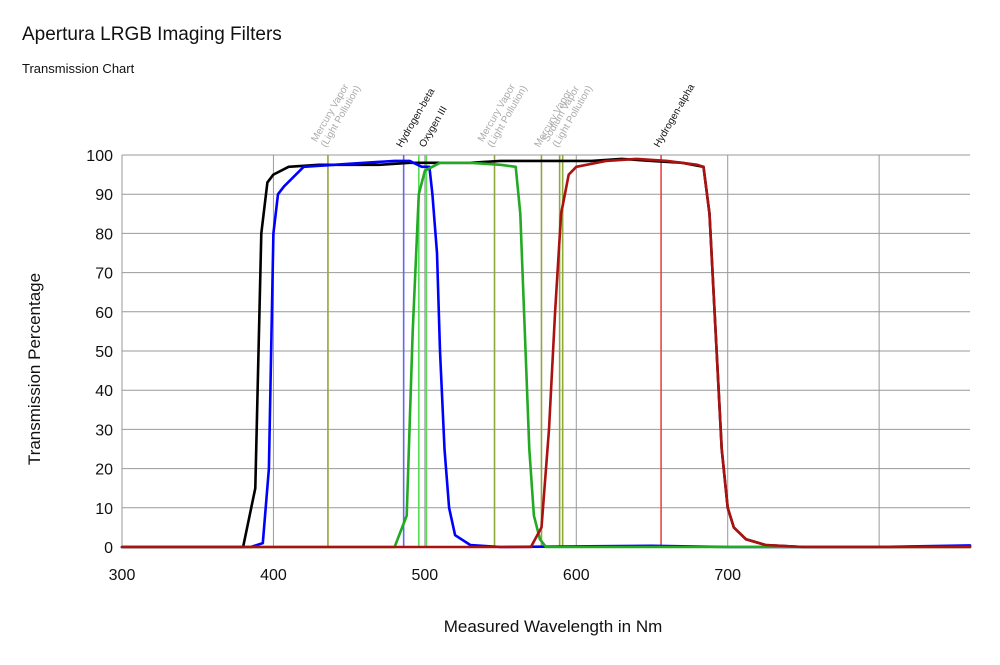 The image size is (1000, 665). What do you see at coordinates (727, 575) in the screenshot?
I see `x-tick-label: 700` at bounding box center [727, 575].